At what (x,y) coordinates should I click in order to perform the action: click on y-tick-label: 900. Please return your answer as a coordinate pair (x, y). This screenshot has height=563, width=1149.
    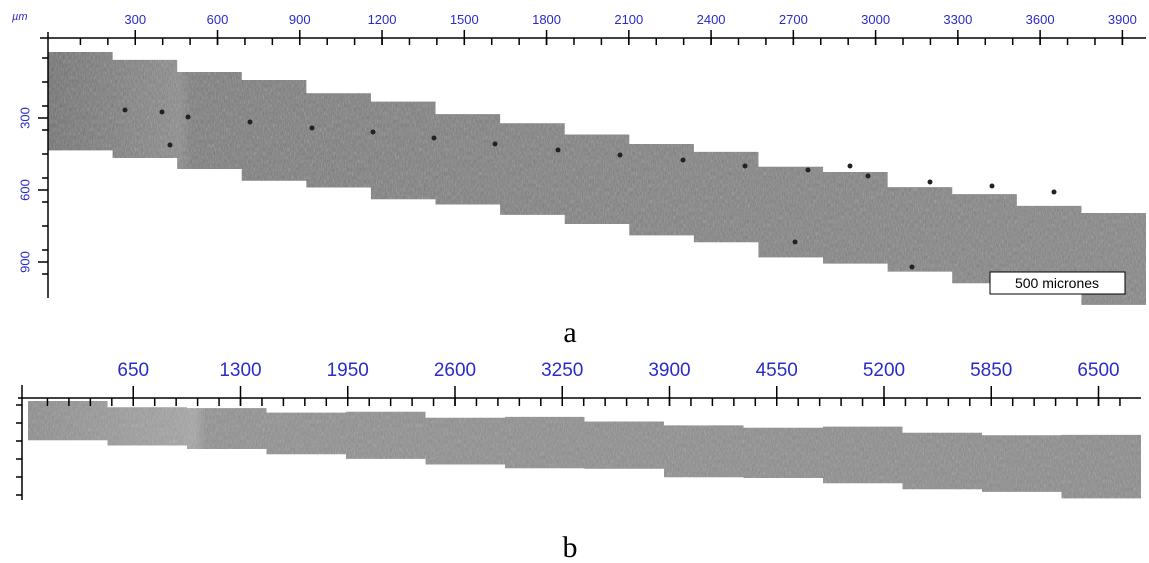
    Looking at the image, I should click on (24, 262).